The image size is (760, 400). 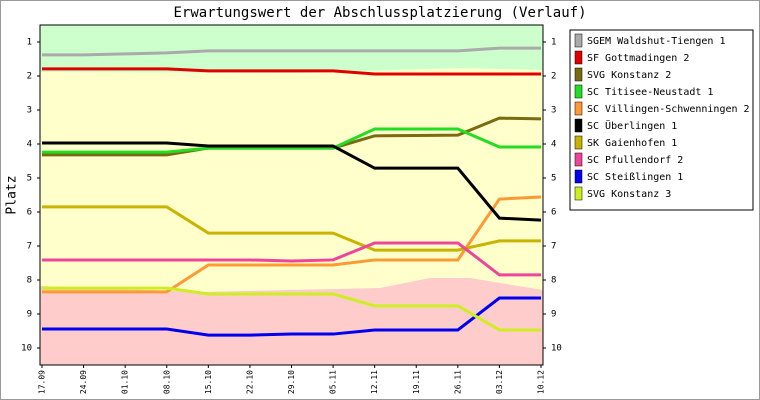 I want to click on x-tick-label: 19.11, so click(x=416, y=382).